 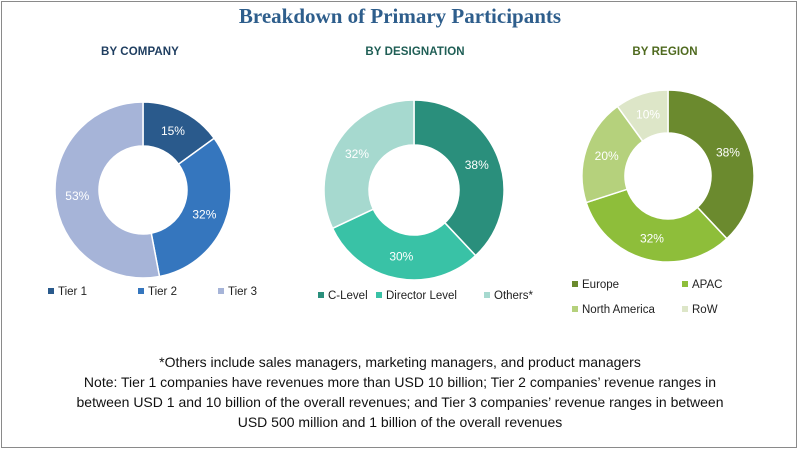 What do you see at coordinates (204, 214) in the screenshot?
I see `data-label-0-1: 32%` at bounding box center [204, 214].